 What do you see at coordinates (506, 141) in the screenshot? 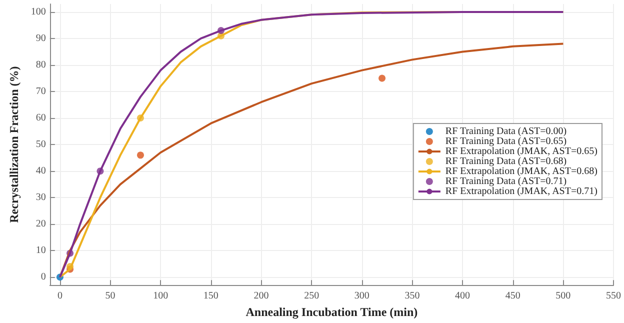
I see `legend-label: RF Training Data (AST=0.65)` at bounding box center [506, 141].